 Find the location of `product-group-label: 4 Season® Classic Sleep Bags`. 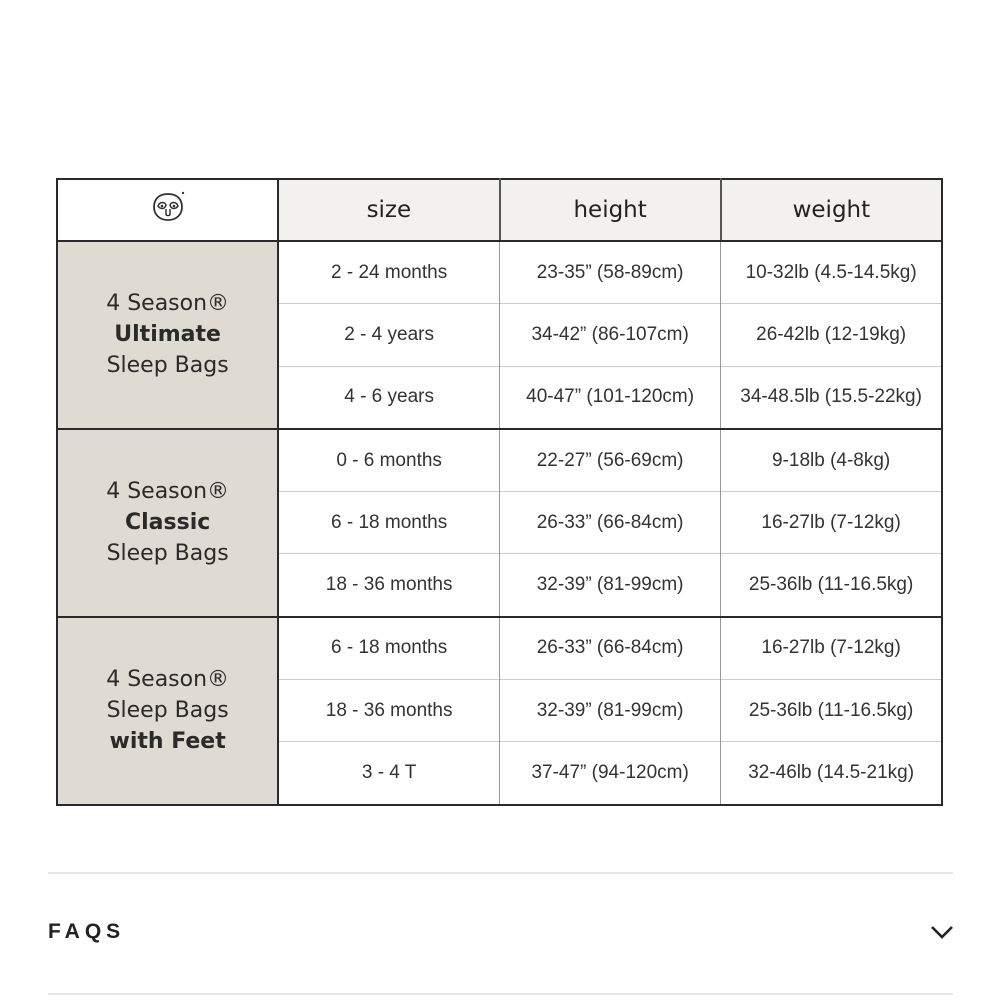

product-group-label: 4 Season® Classic Sleep Bags is located at coordinates (168, 522).